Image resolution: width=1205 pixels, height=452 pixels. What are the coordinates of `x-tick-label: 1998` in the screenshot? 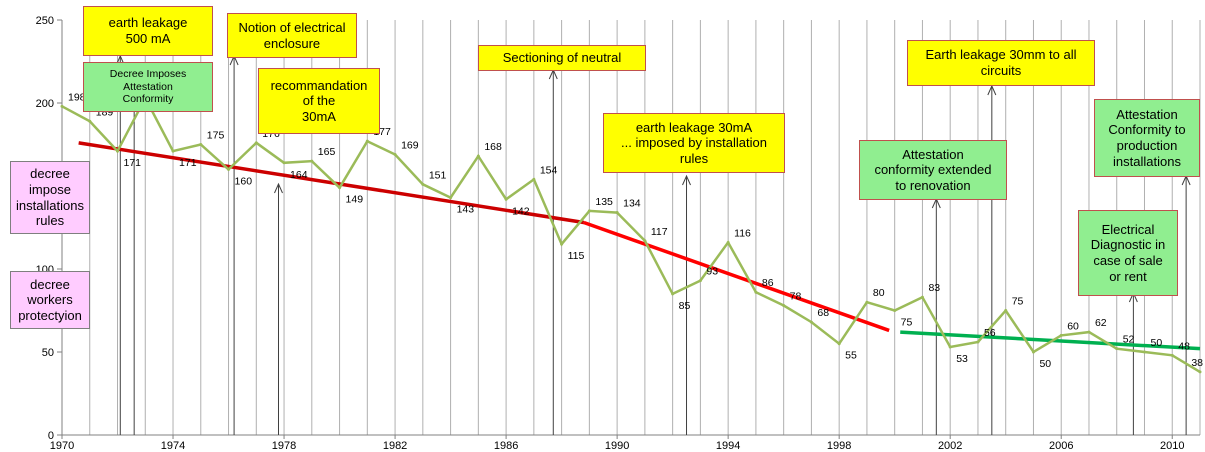 It's located at (839, 446).